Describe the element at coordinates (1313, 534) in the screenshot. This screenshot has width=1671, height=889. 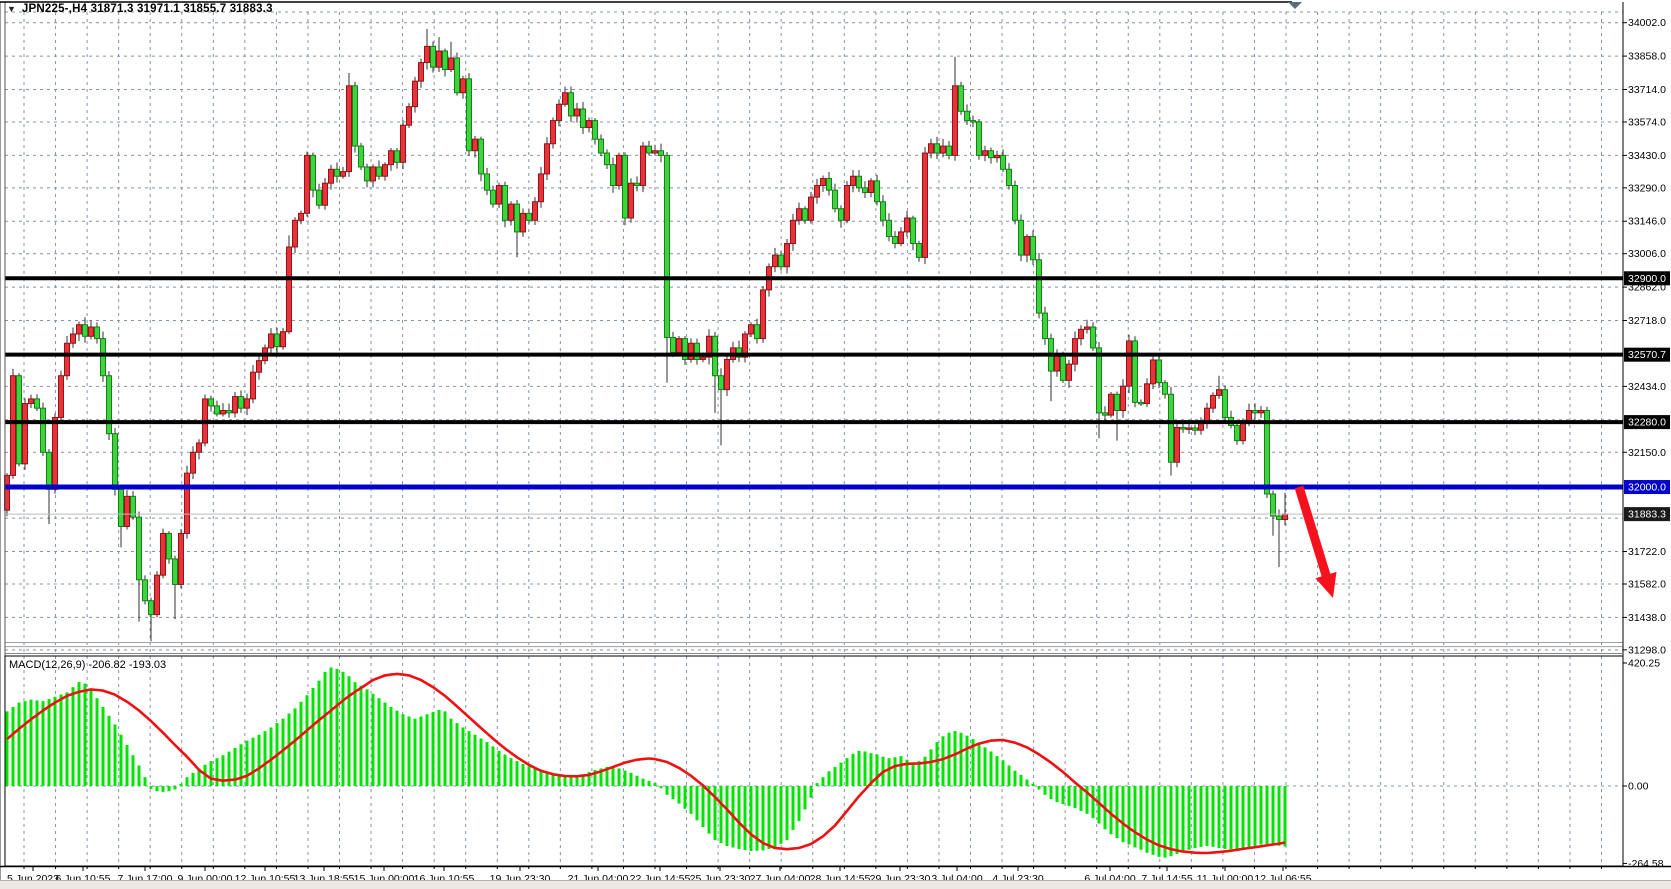
I see `trend-arrow-shaft` at that location.